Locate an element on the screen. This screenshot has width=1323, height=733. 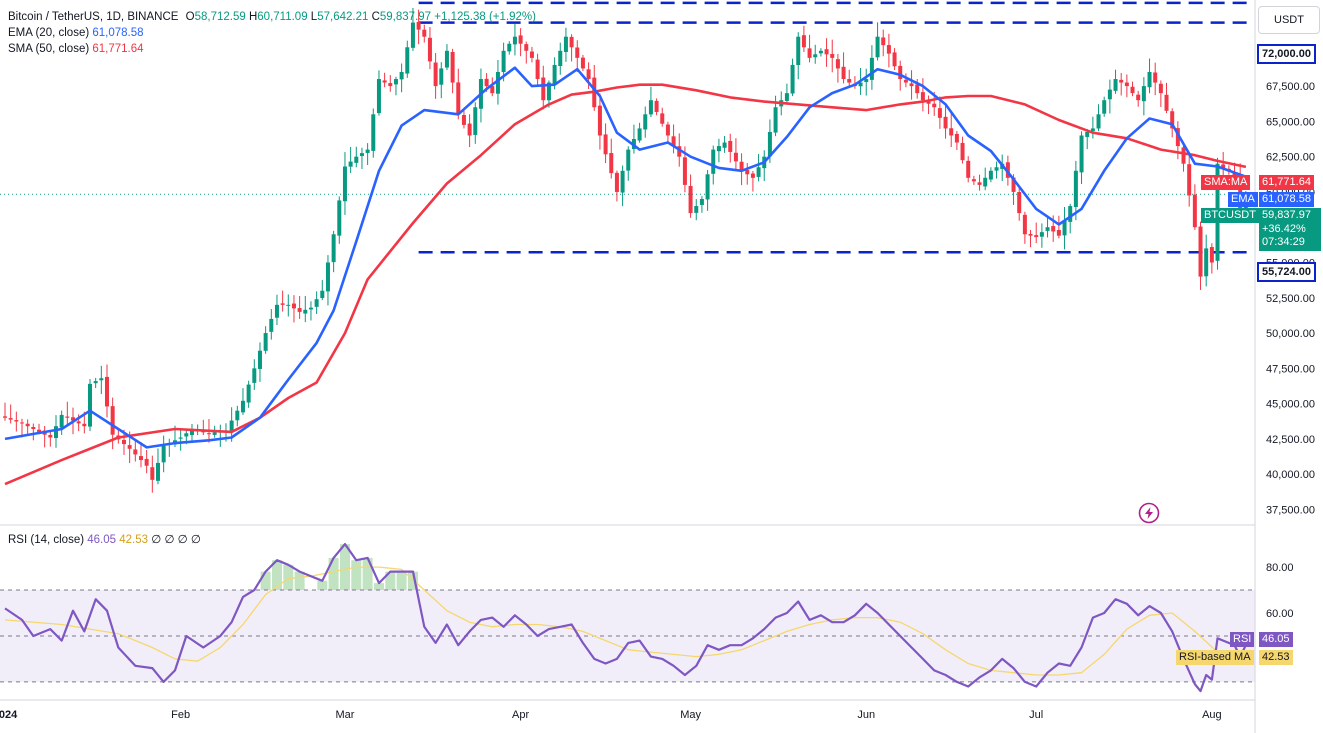
change-value: +1,125.38 (+1.92%) is located at coordinates (485, 17).